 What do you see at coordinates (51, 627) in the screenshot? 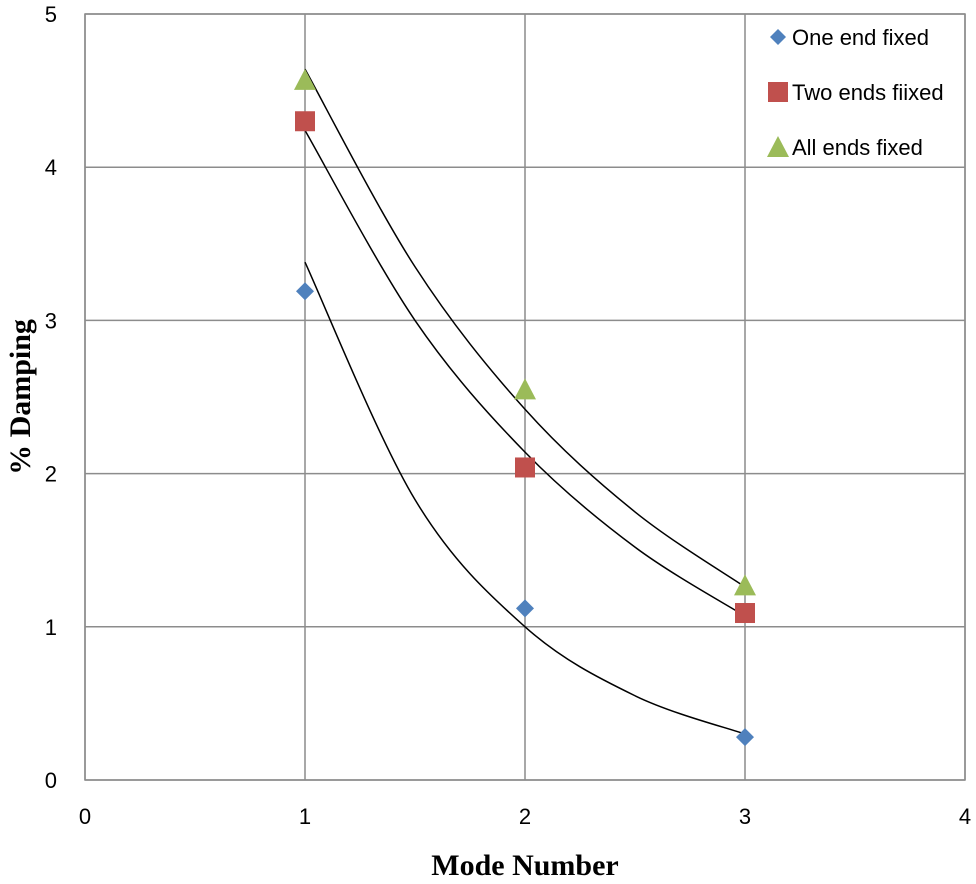
I see `y-tick-label: 1` at bounding box center [51, 627].